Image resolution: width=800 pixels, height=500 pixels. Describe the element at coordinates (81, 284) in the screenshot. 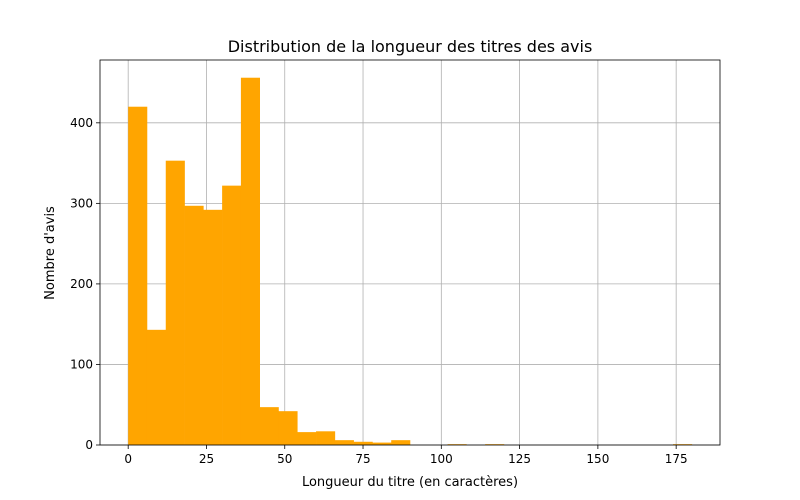

I see `y-tick-label: 200` at that location.